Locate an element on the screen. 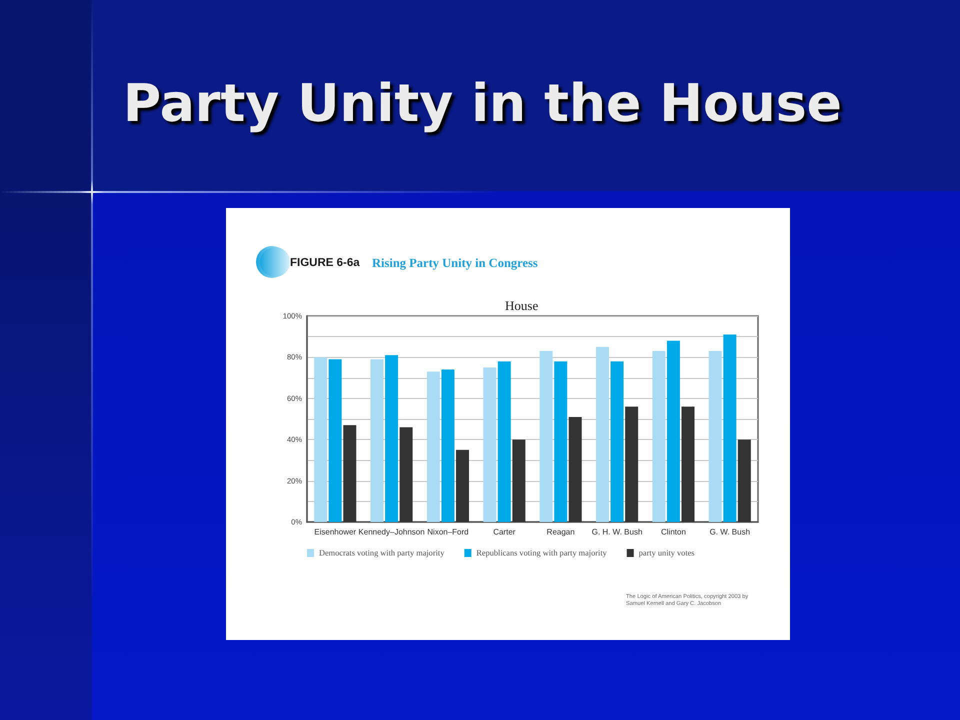 This screenshot has width=960, height=720. chart-title: Party Unity in the House is located at coordinates (482, 104).